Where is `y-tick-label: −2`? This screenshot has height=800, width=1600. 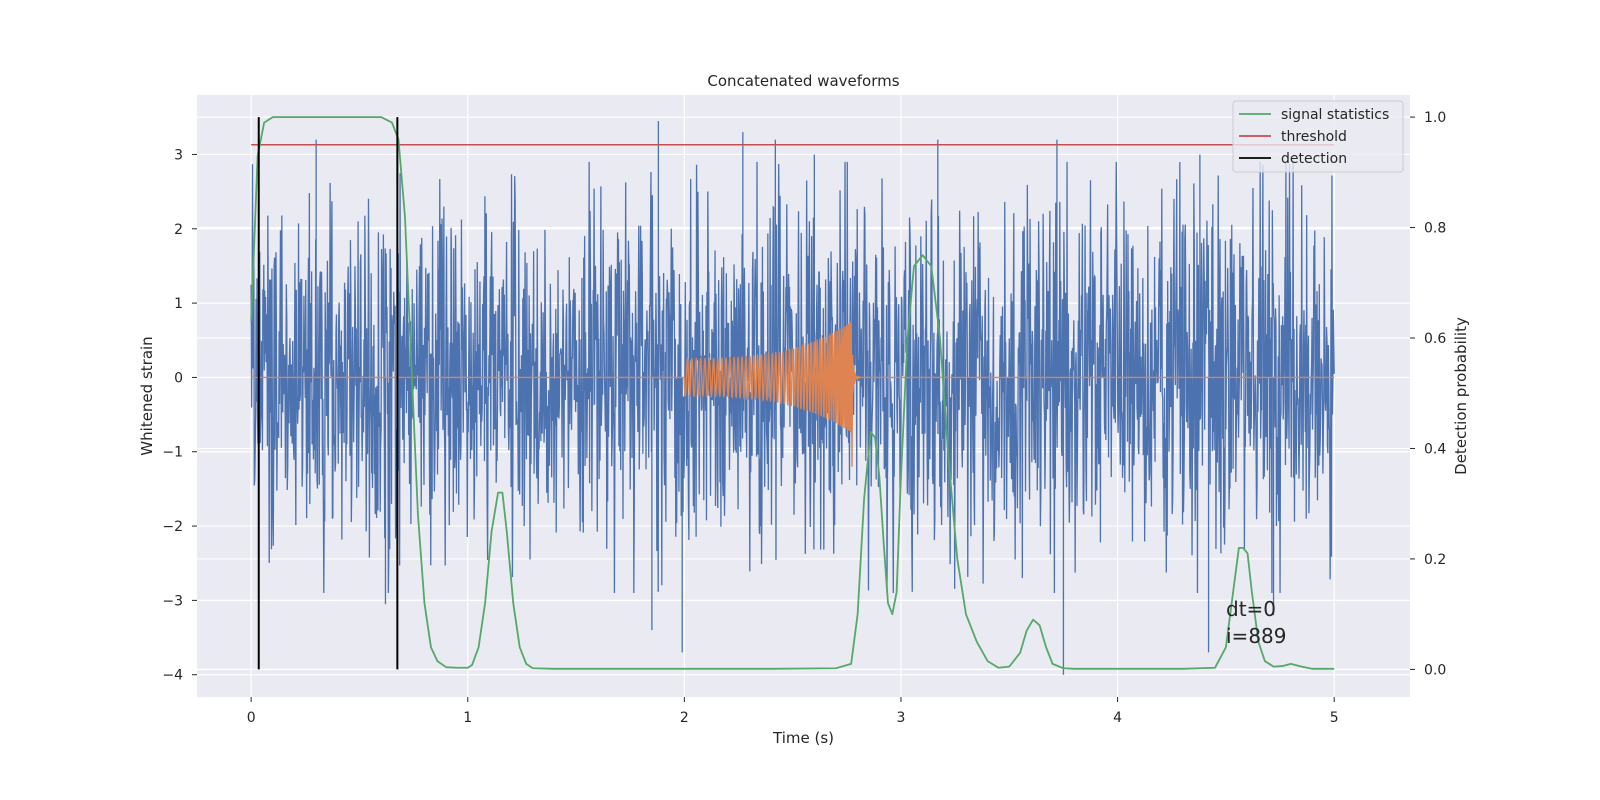
y-tick-label: −2 is located at coordinates (172, 527).